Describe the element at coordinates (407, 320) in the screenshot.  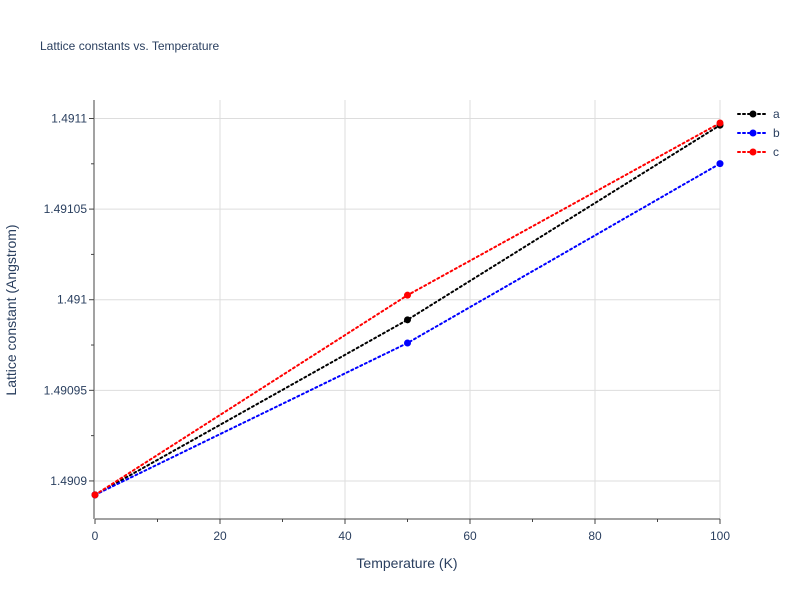
I see `data-point-a` at that location.